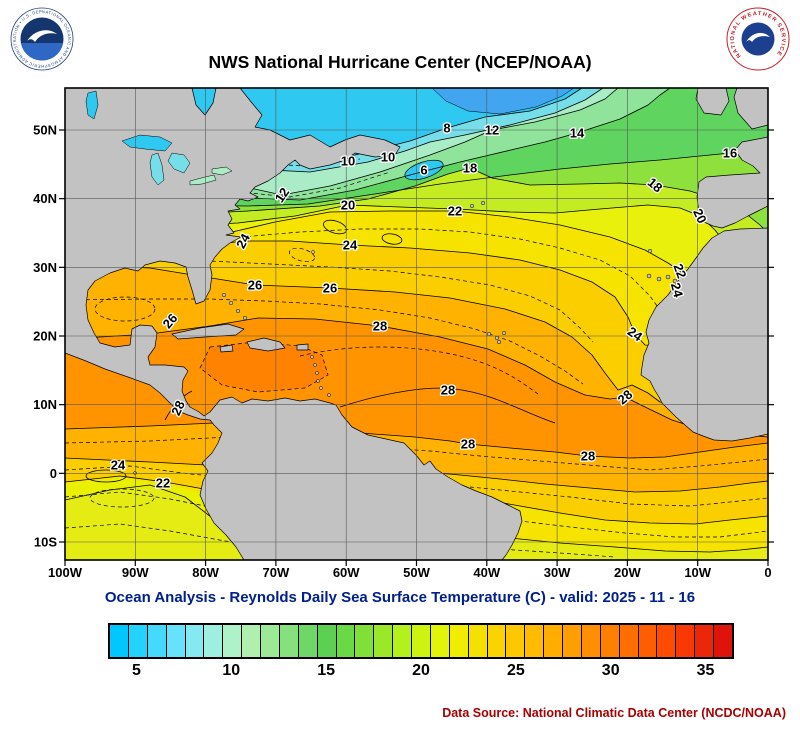 Image resolution: width=800 pixels, height=737 pixels. I want to click on noaa-gull-icon, so click(42, 36).